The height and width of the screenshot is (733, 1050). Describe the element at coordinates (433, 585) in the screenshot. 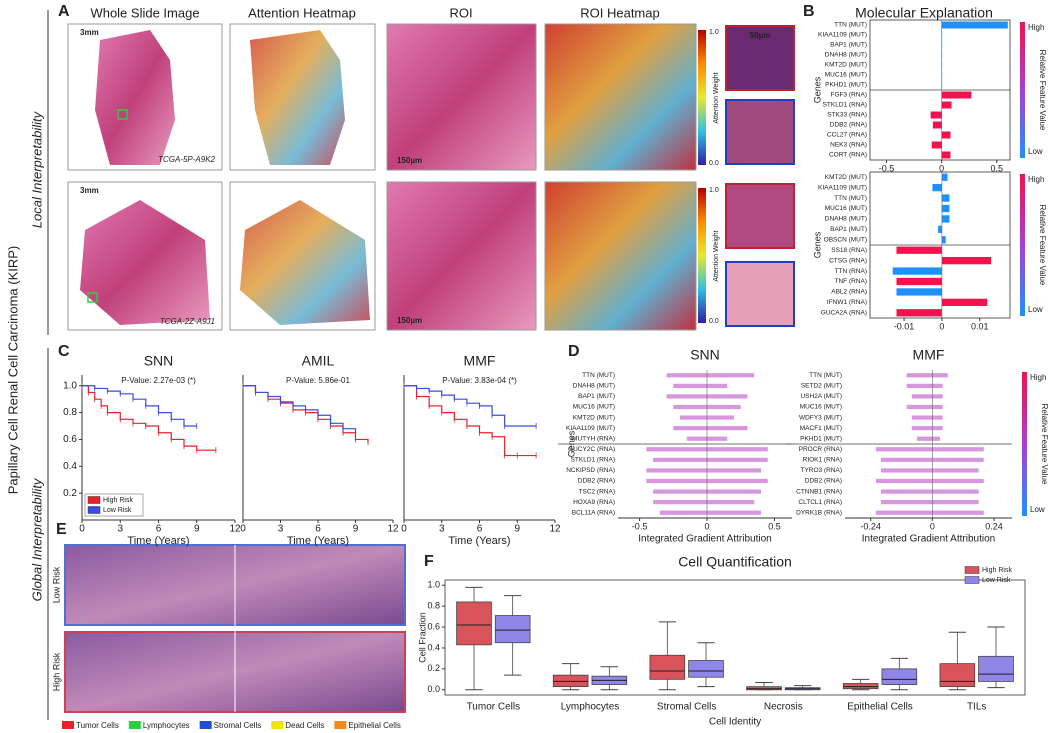

I see `y-tick-label: 1.0` at that location.